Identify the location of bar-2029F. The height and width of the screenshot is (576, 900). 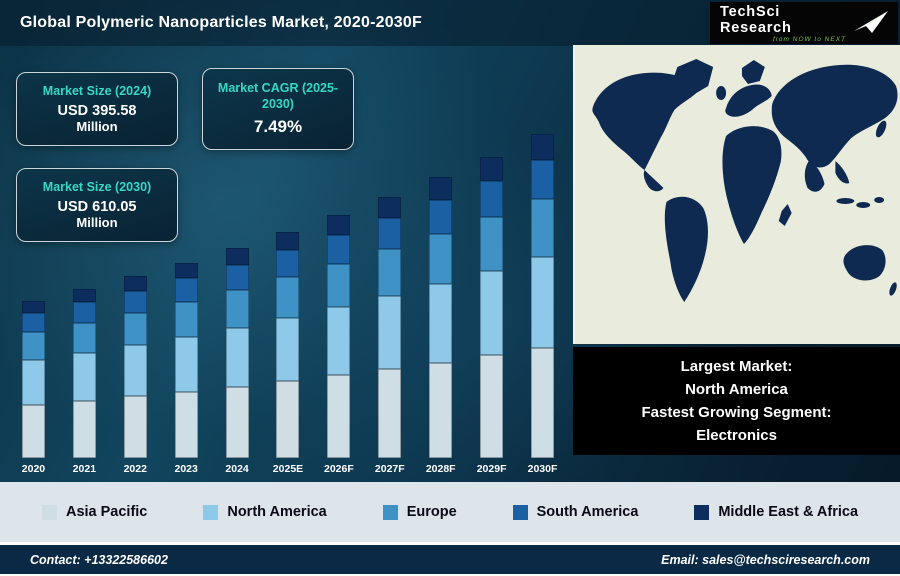
(491, 288).